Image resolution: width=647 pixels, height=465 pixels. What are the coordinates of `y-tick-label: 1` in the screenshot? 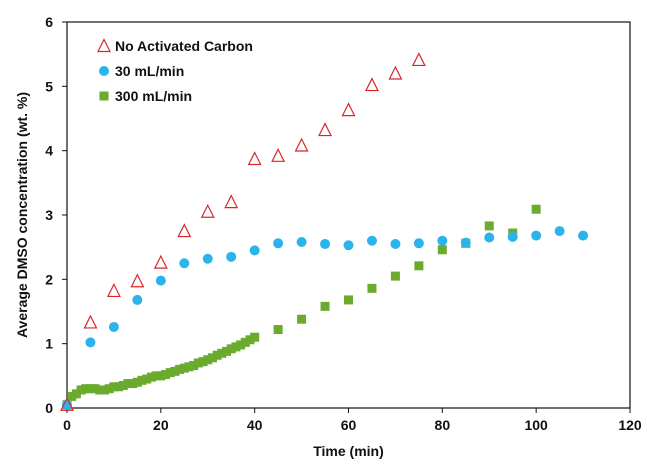 It's located at (49, 344).